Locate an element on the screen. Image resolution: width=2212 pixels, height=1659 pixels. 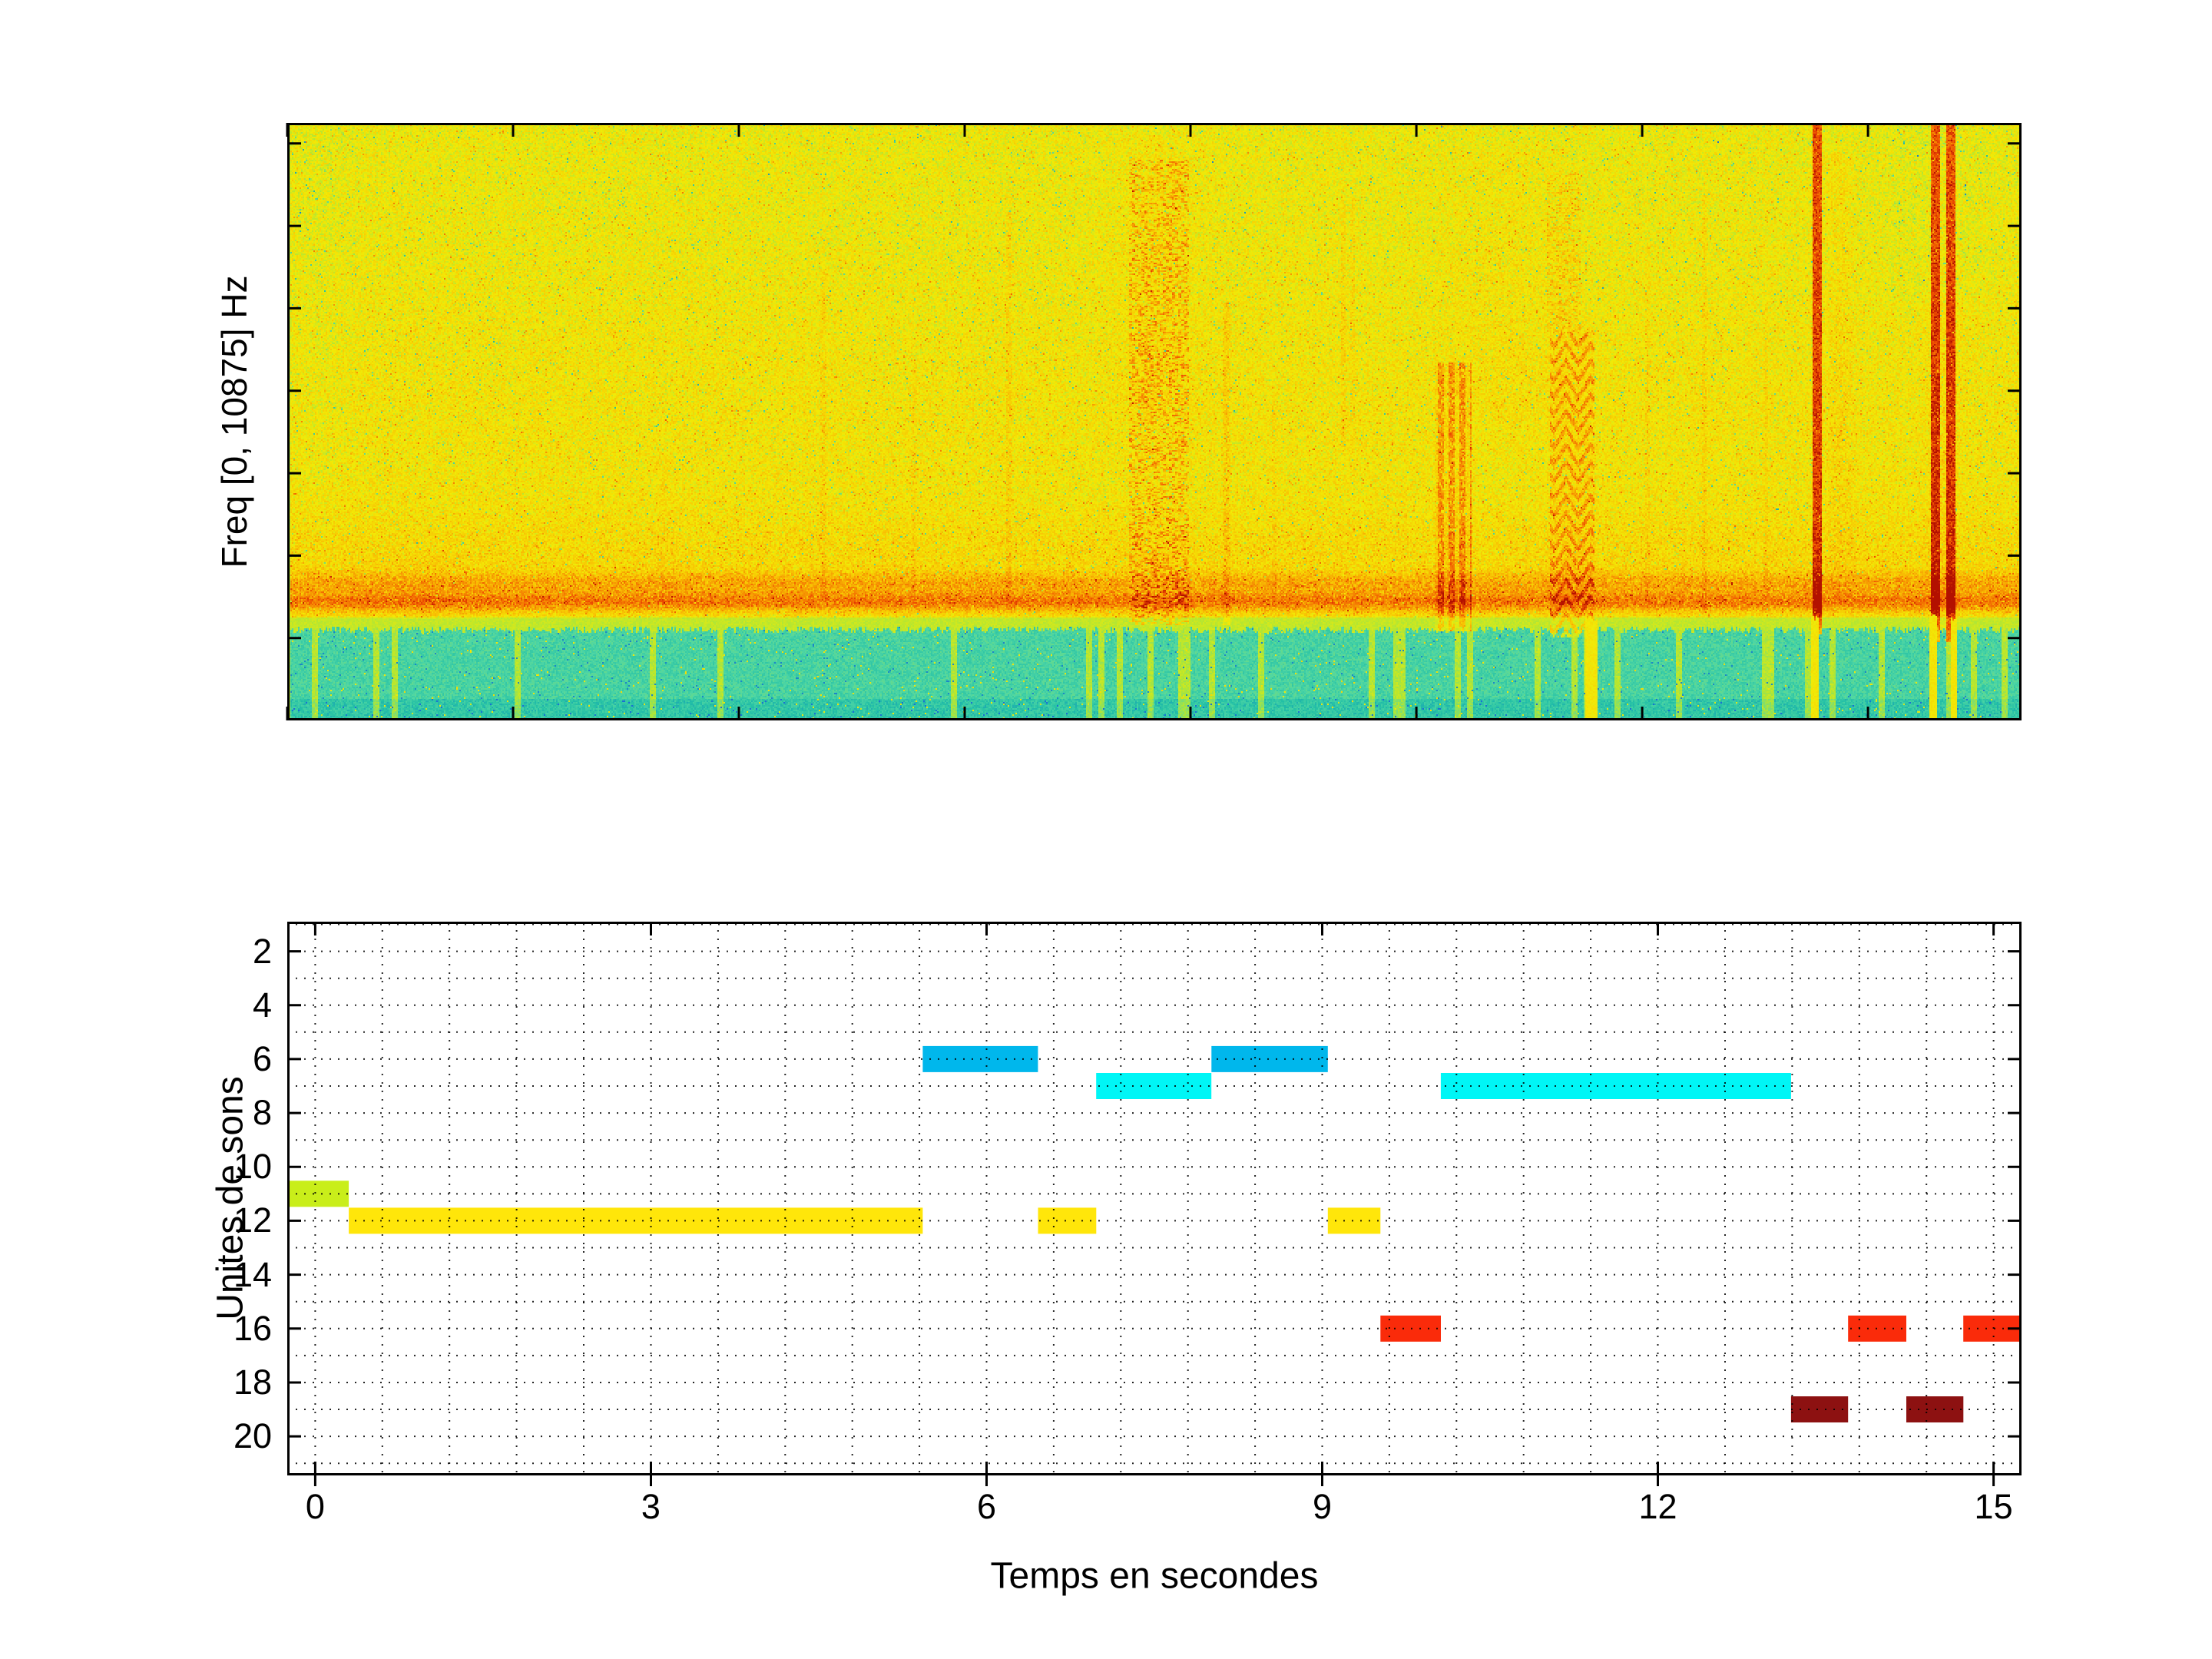
timeline-ytick-label: 6 is located at coordinates (262, 1058).